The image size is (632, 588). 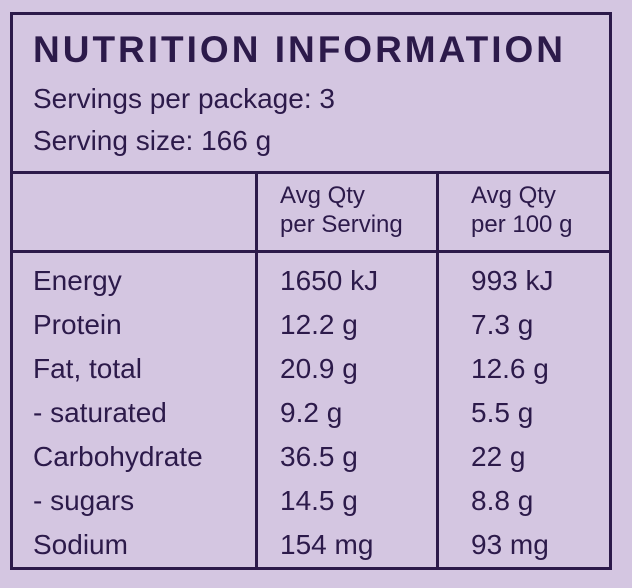 I want to click on nutrient-name: - saturated, so click(x=100, y=412).